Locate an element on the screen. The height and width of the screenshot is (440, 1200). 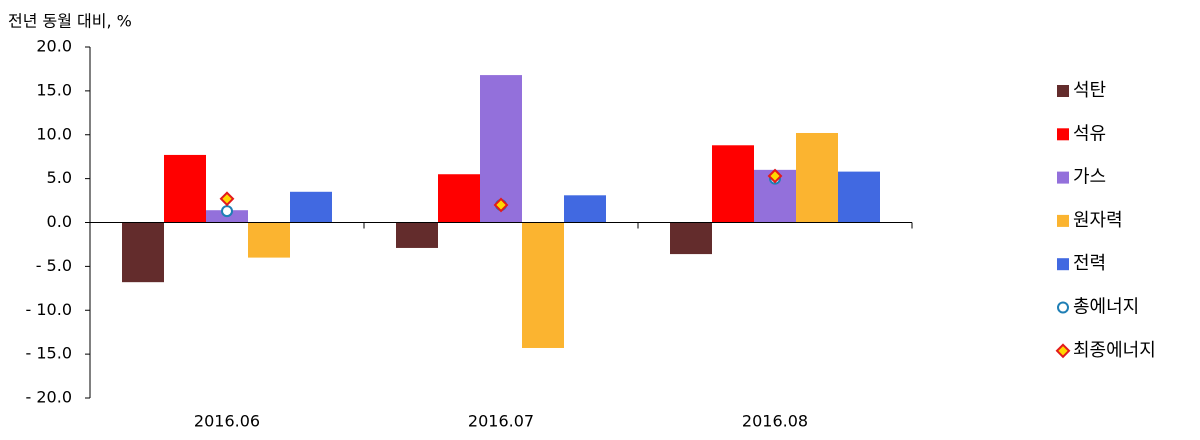
y-tick-label: 10.0 is located at coordinates (54, 133).